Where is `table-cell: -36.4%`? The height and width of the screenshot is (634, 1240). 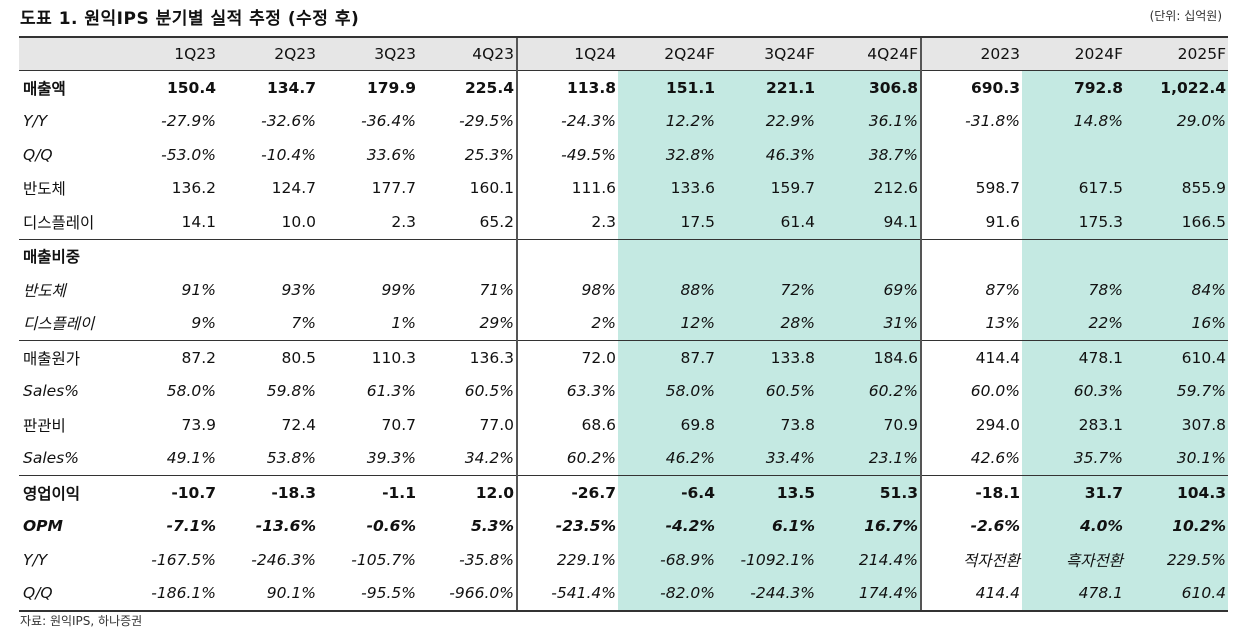 table-cell: -36.4% is located at coordinates (388, 121).